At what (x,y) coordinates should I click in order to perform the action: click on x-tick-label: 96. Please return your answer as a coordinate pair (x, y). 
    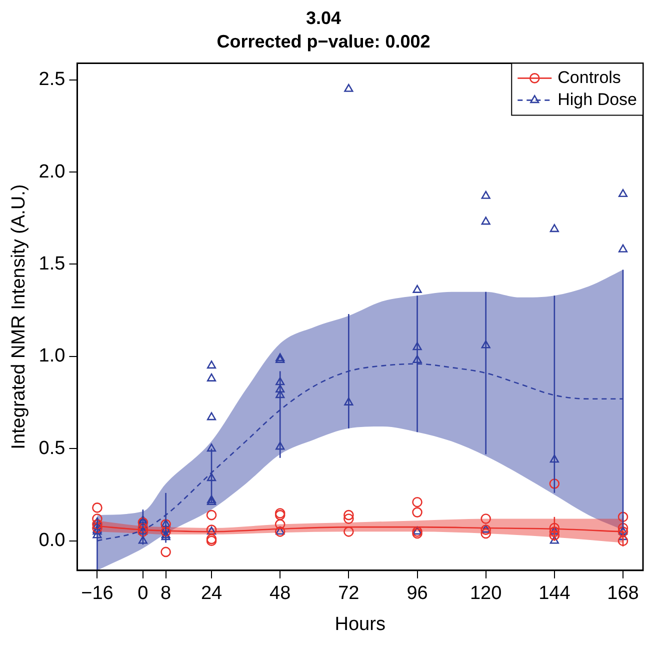
    Looking at the image, I should click on (417, 593).